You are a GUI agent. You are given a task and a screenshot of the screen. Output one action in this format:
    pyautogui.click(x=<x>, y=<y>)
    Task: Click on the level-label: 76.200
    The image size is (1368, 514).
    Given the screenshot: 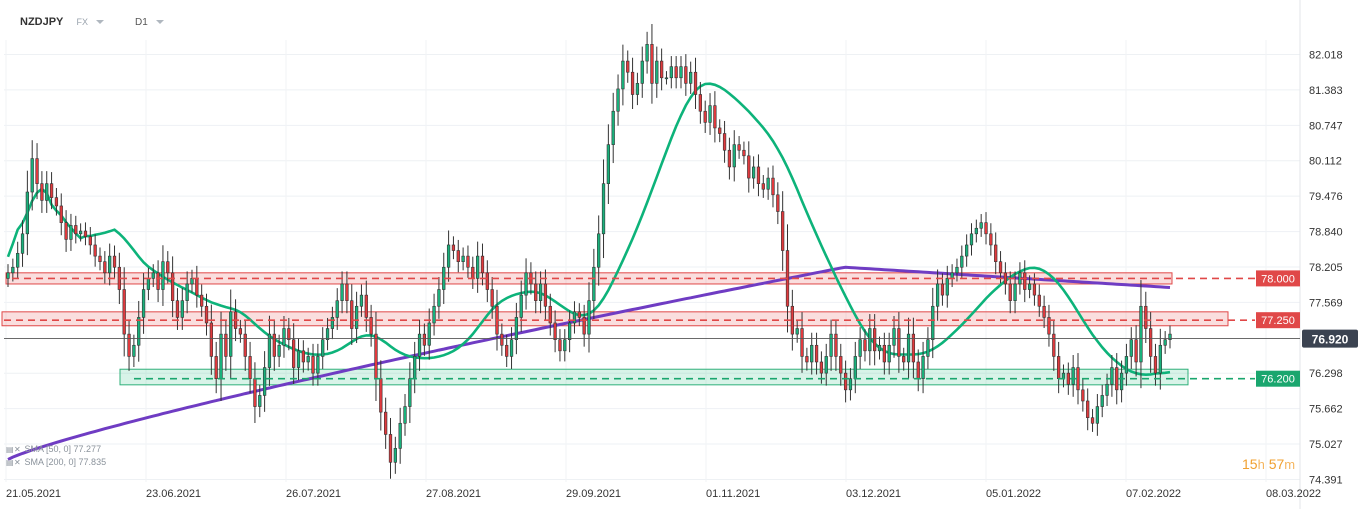 What is the action you would take?
    pyautogui.click(x=1278, y=380)
    